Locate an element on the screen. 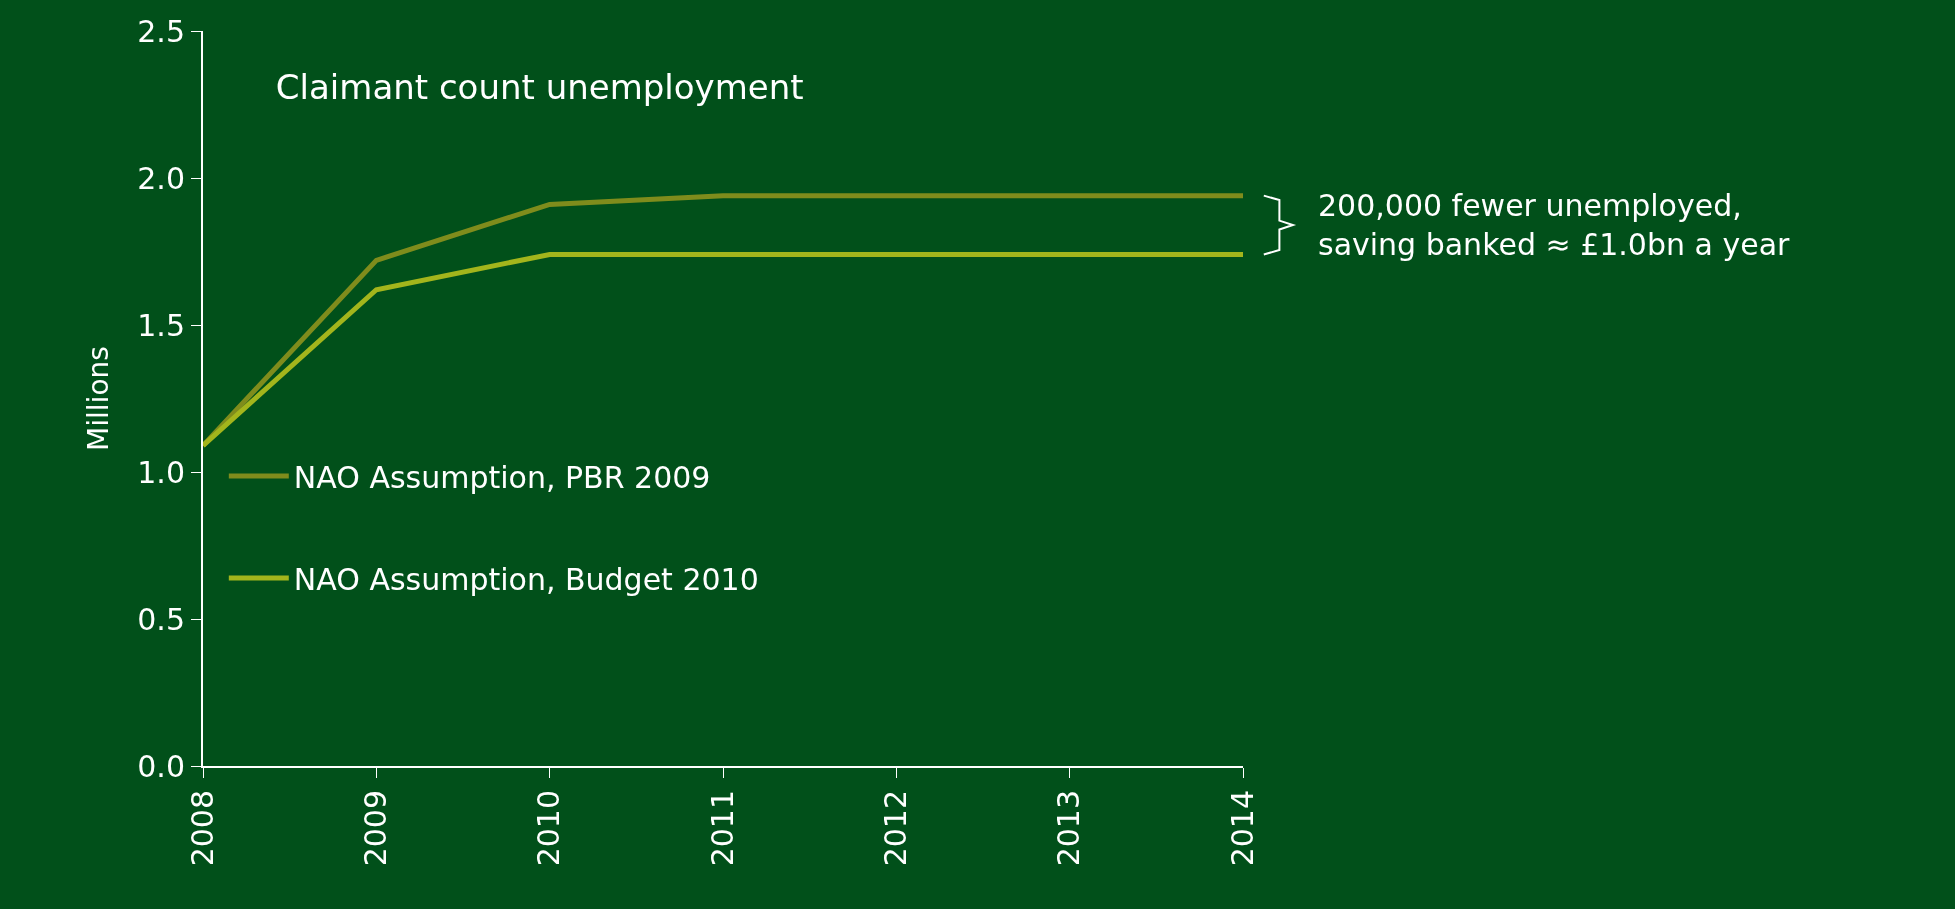 Image resolution: width=1955 pixels, height=909 pixels. x-tick-label: 2011 is located at coordinates (722, 828).